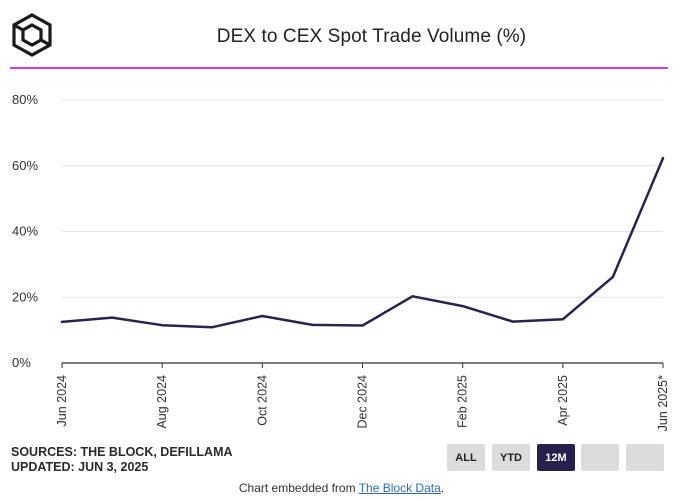  I want to click on range-button-12m: 12M, so click(556, 457).